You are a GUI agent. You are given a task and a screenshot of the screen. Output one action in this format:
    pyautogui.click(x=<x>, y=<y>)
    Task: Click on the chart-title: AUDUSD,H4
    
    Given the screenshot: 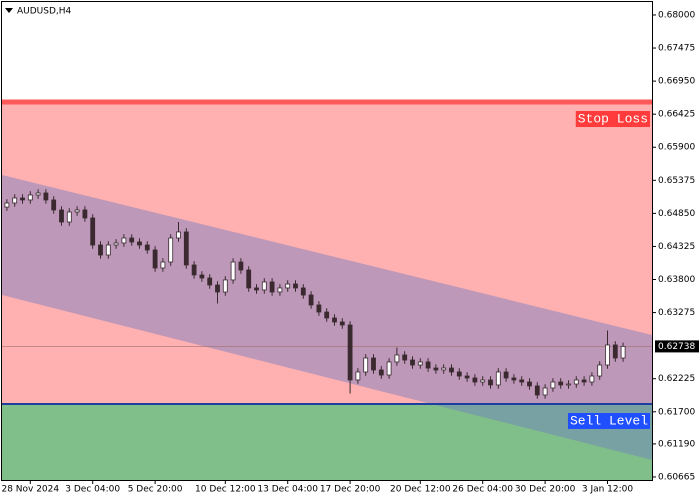 What is the action you would take?
    pyautogui.click(x=44, y=12)
    